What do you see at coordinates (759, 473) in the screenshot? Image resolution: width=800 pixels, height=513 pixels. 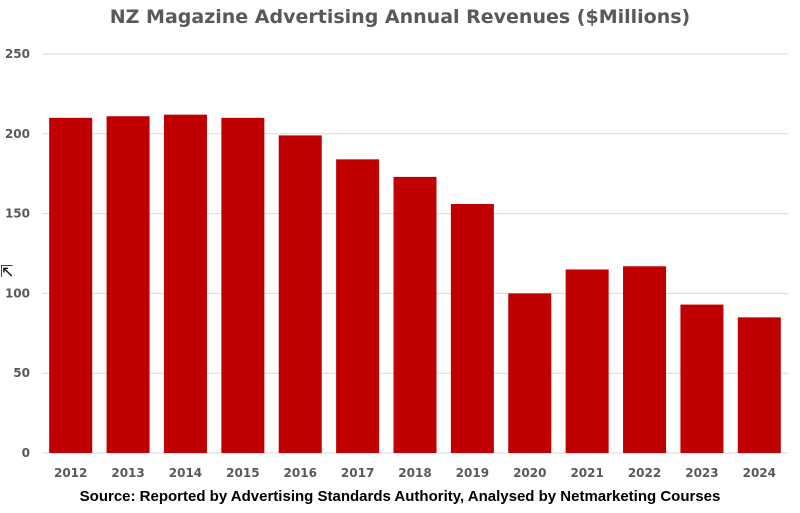 I see `x-tick-label: 2024` at bounding box center [759, 473].